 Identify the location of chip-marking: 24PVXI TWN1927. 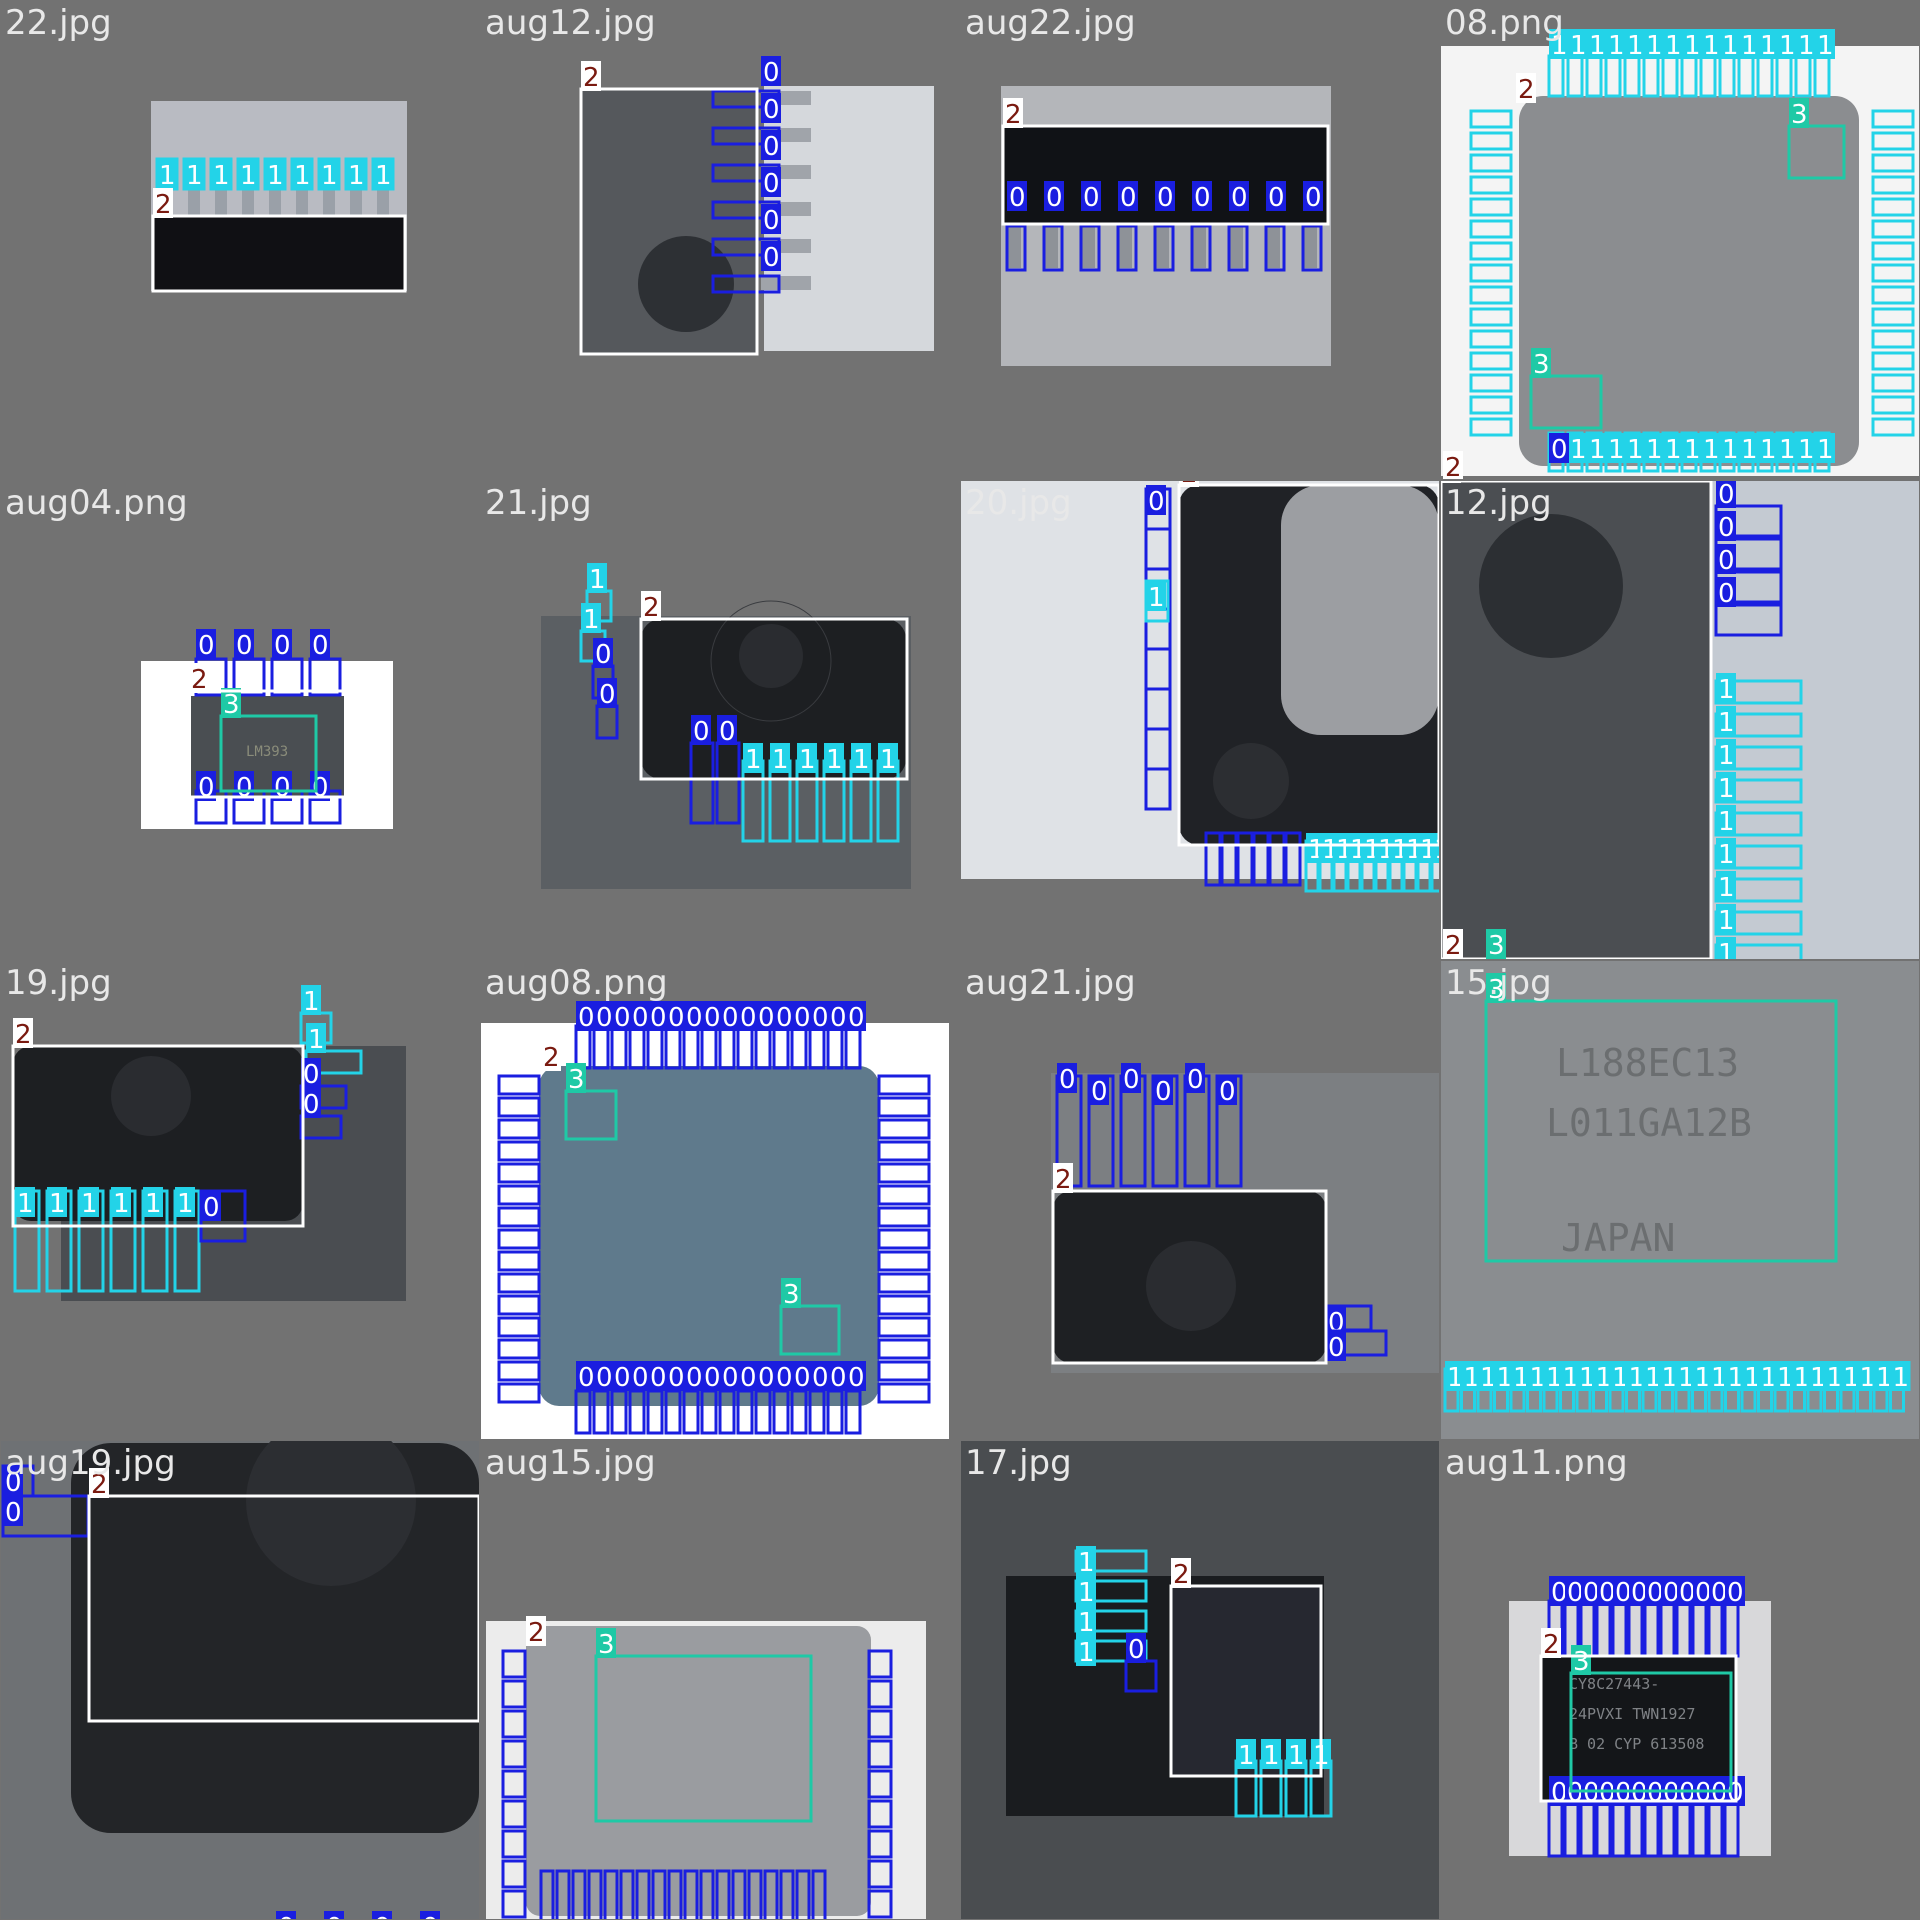
(1632, 1714).